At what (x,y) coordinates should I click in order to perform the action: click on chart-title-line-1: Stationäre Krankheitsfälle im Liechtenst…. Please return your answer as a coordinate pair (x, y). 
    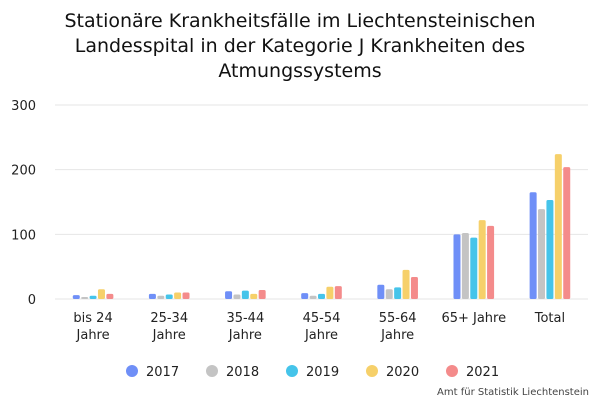
    Looking at the image, I should click on (299, 21).